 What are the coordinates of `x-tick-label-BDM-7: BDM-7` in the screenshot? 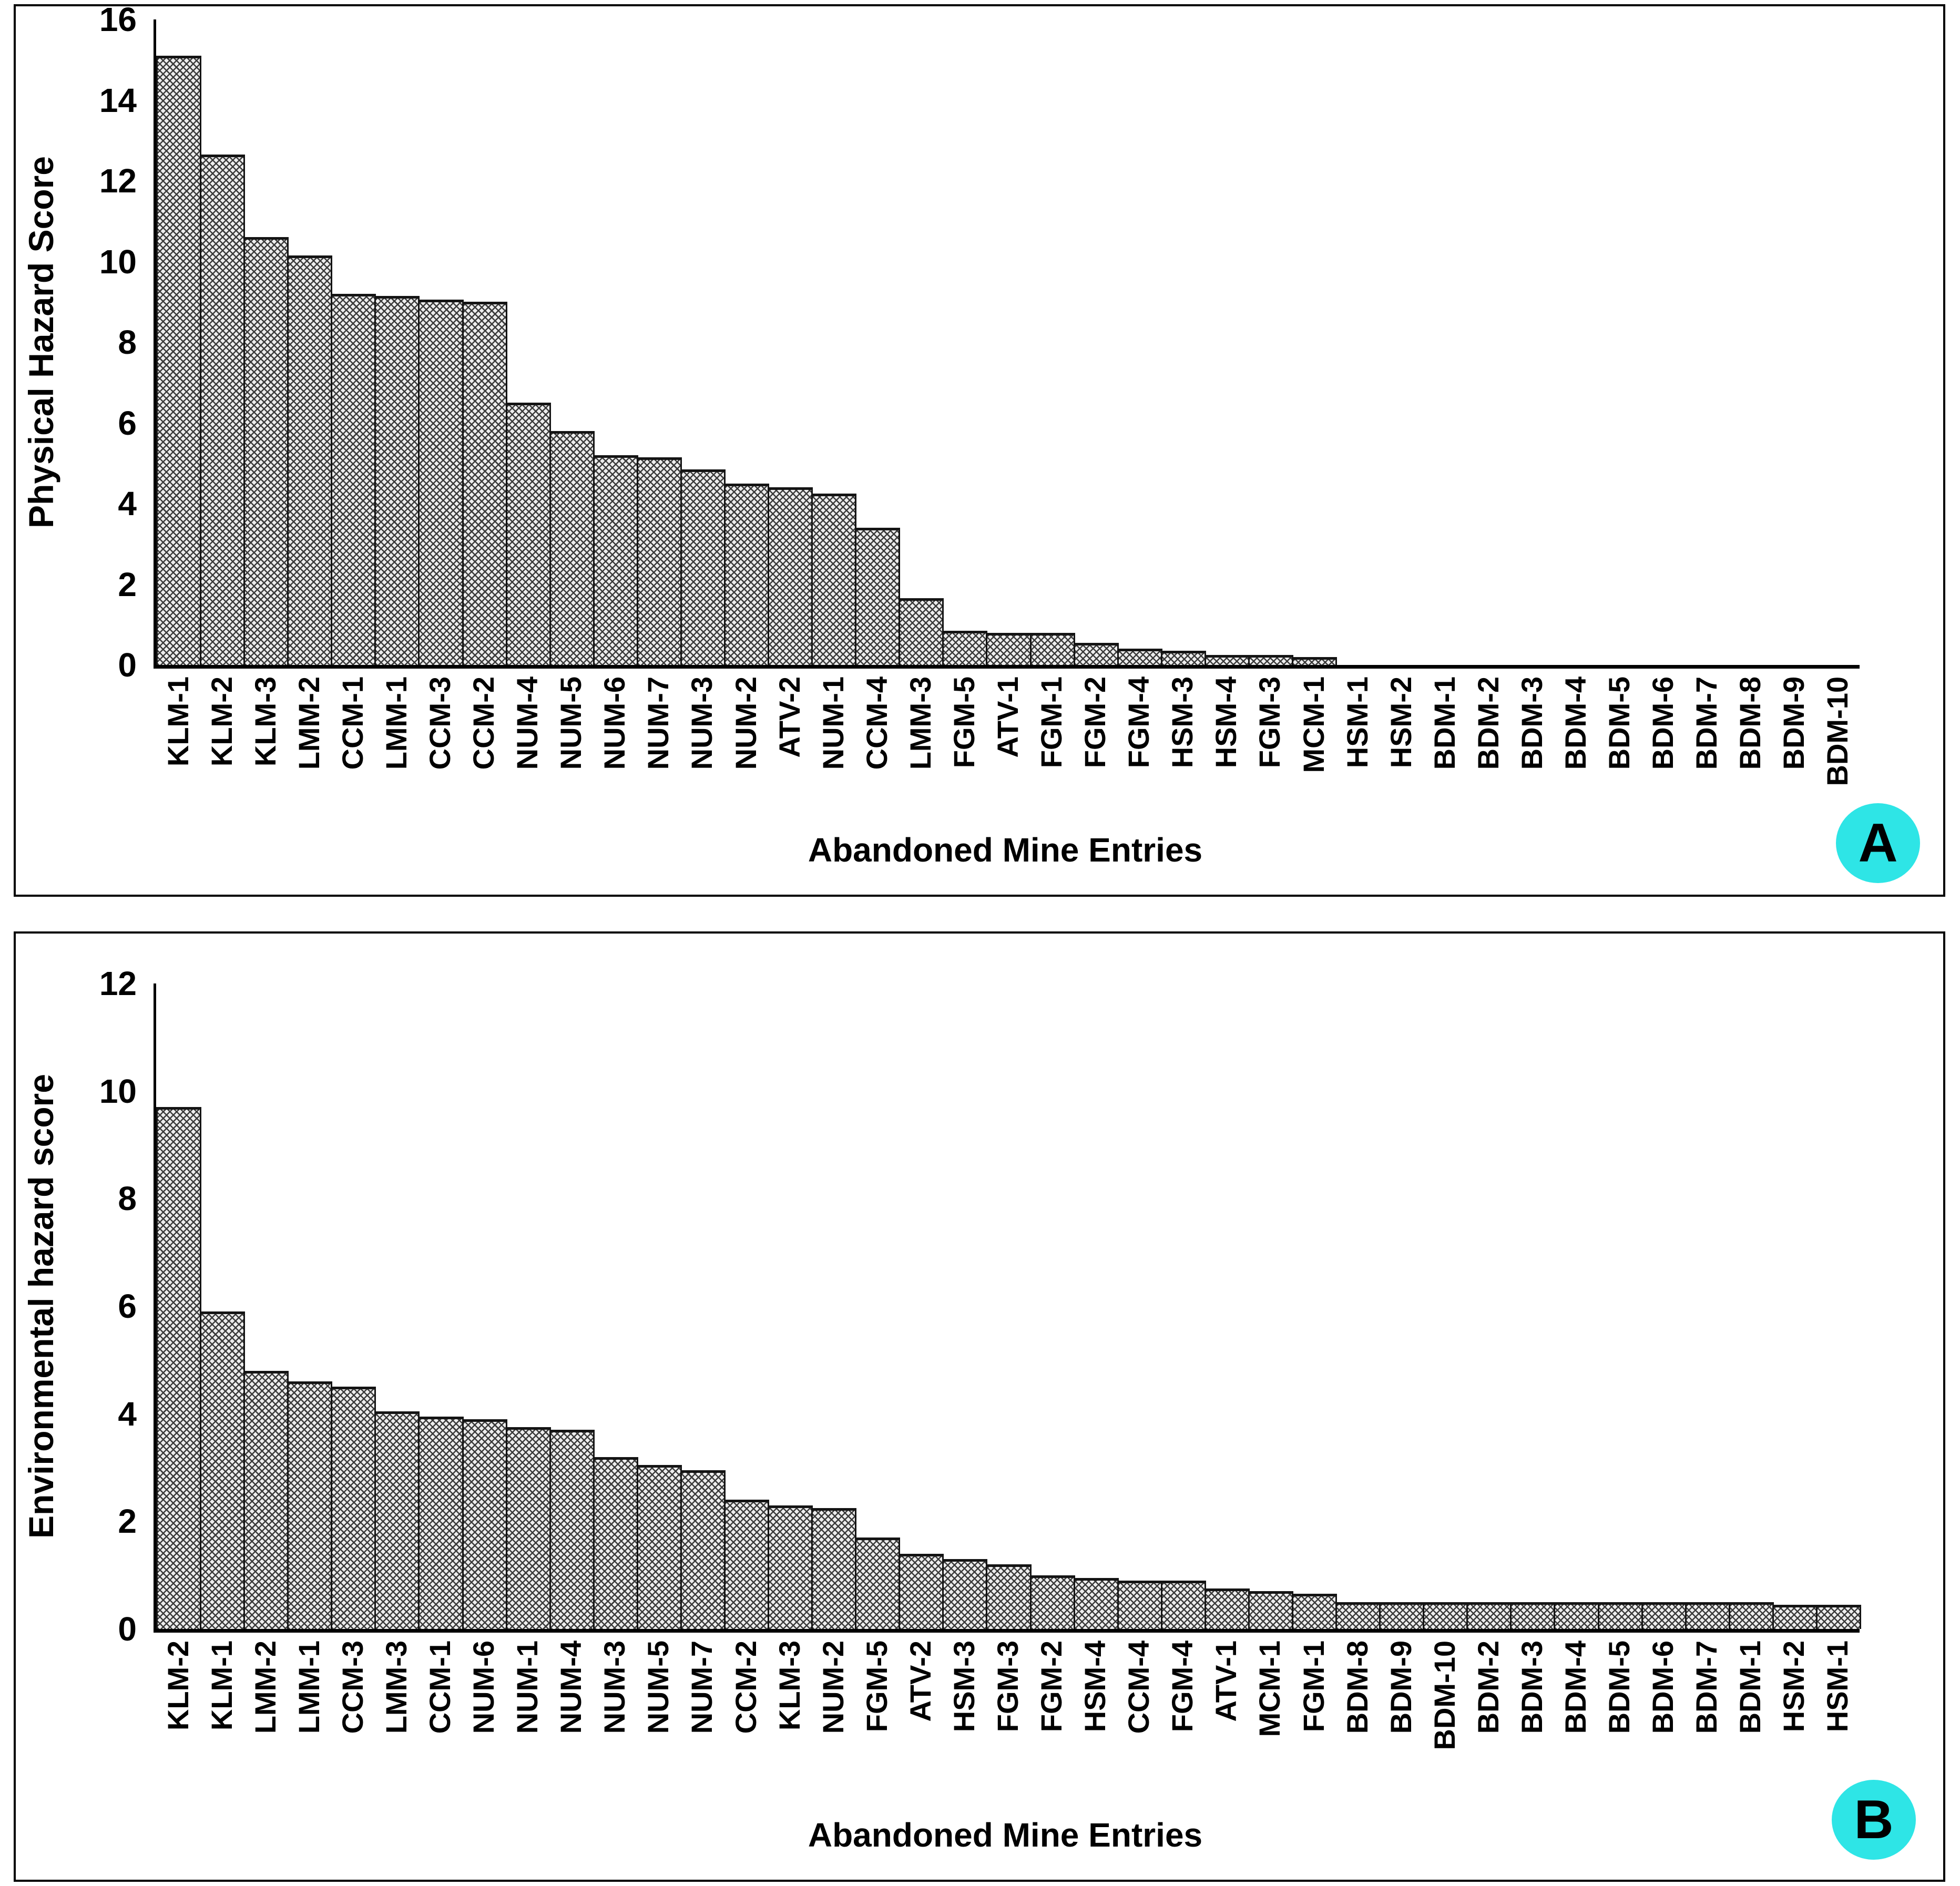 It's located at (1706, 723).